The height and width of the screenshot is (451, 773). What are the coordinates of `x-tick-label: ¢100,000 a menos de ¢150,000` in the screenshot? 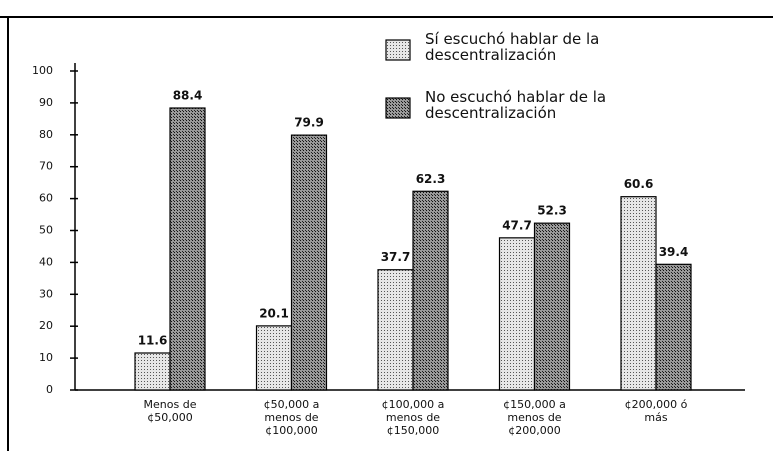 It's located at (413, 417).